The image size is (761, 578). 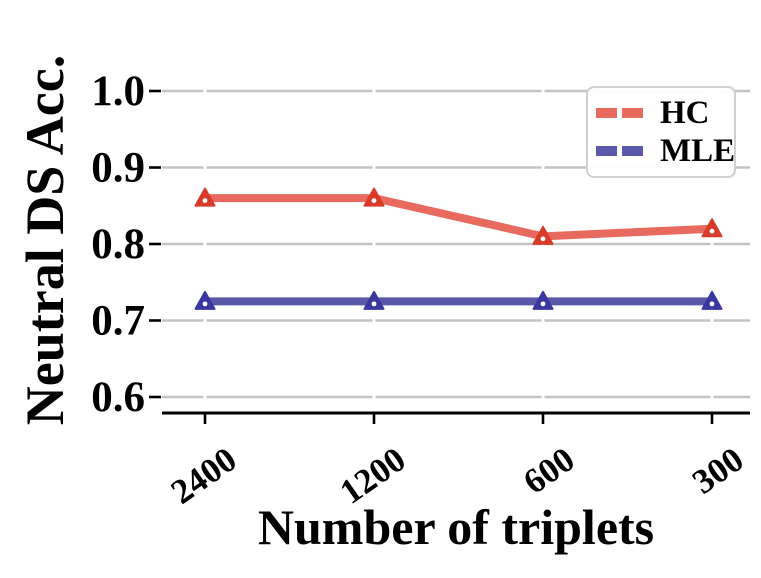 What do you see at coordinates (698, 150) in the screenshot?
I see `legend-label-mle: MLE` at bounding box center [698, 150].